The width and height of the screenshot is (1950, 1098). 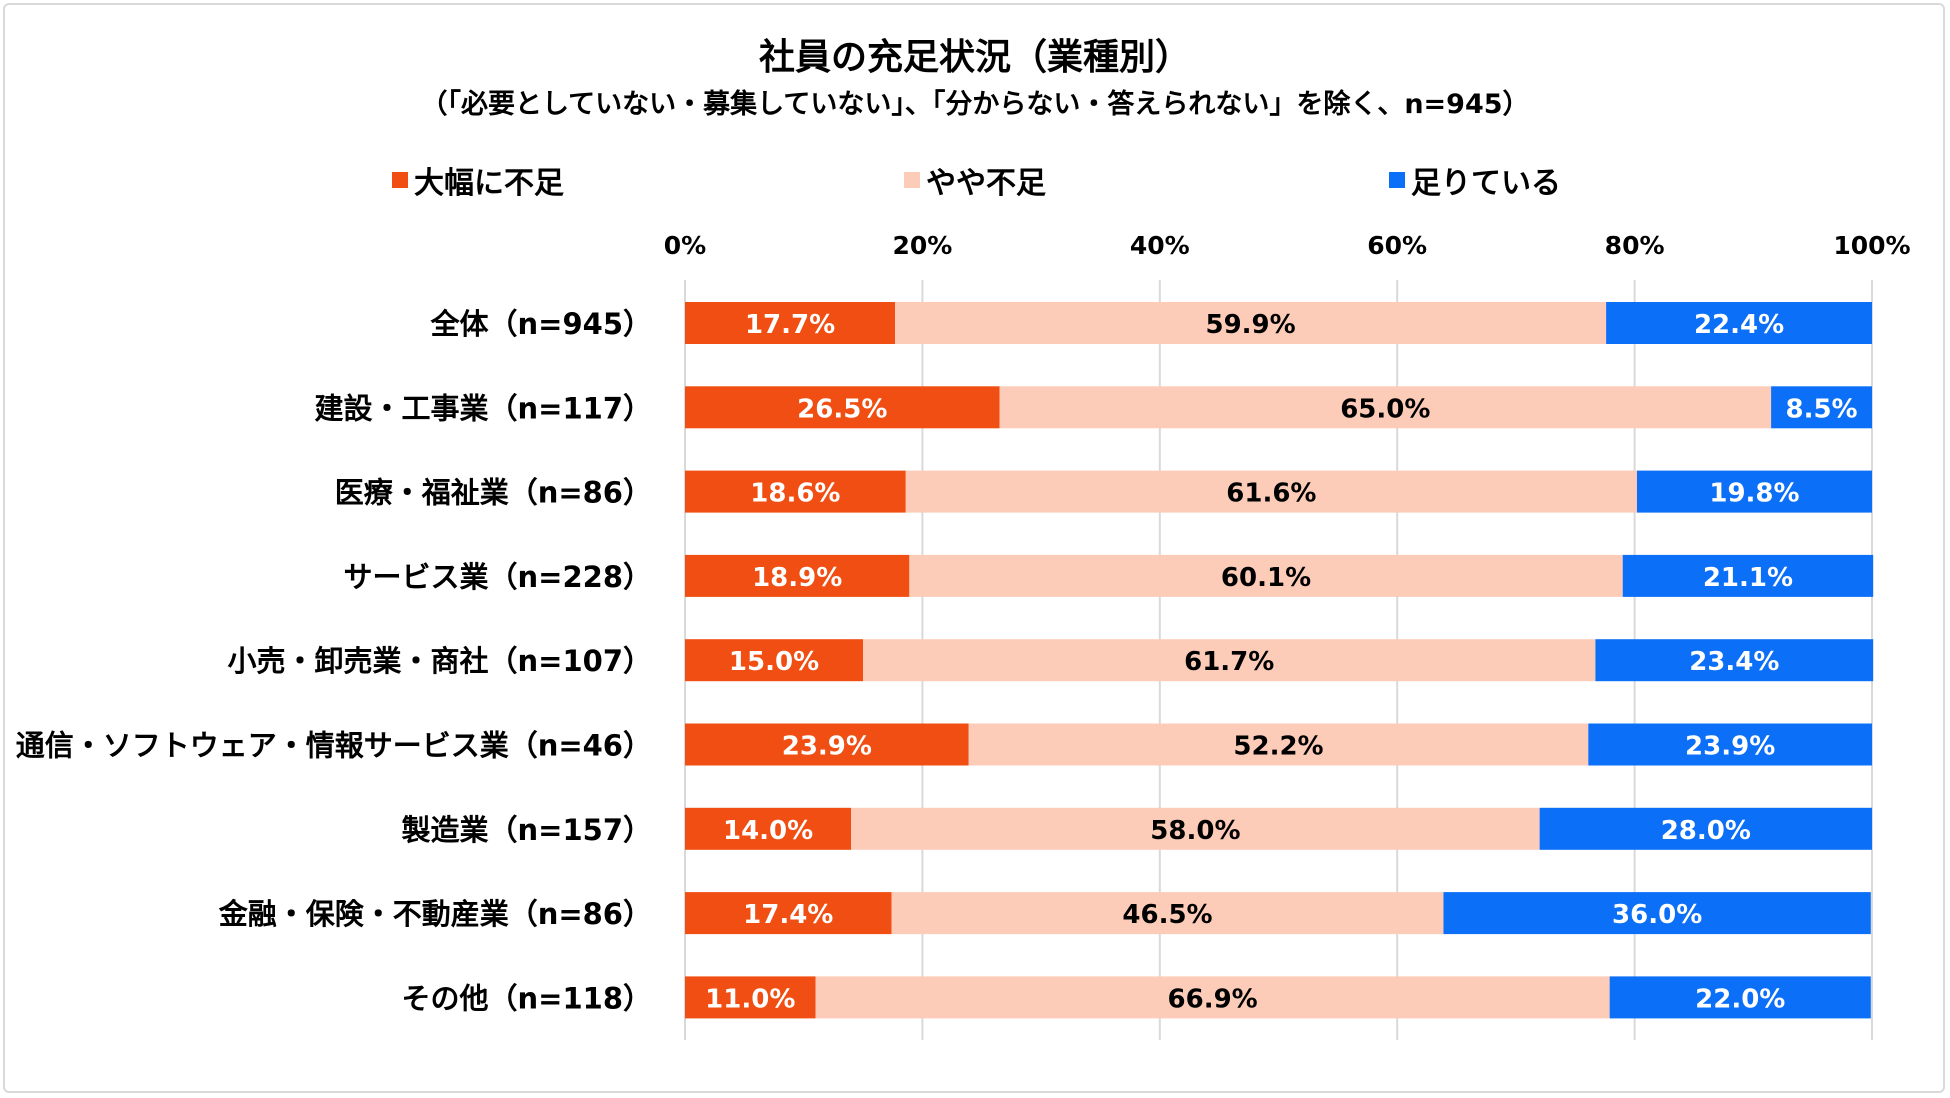 I want to click on data-label: 17.7%, so click(x=790, y=325).